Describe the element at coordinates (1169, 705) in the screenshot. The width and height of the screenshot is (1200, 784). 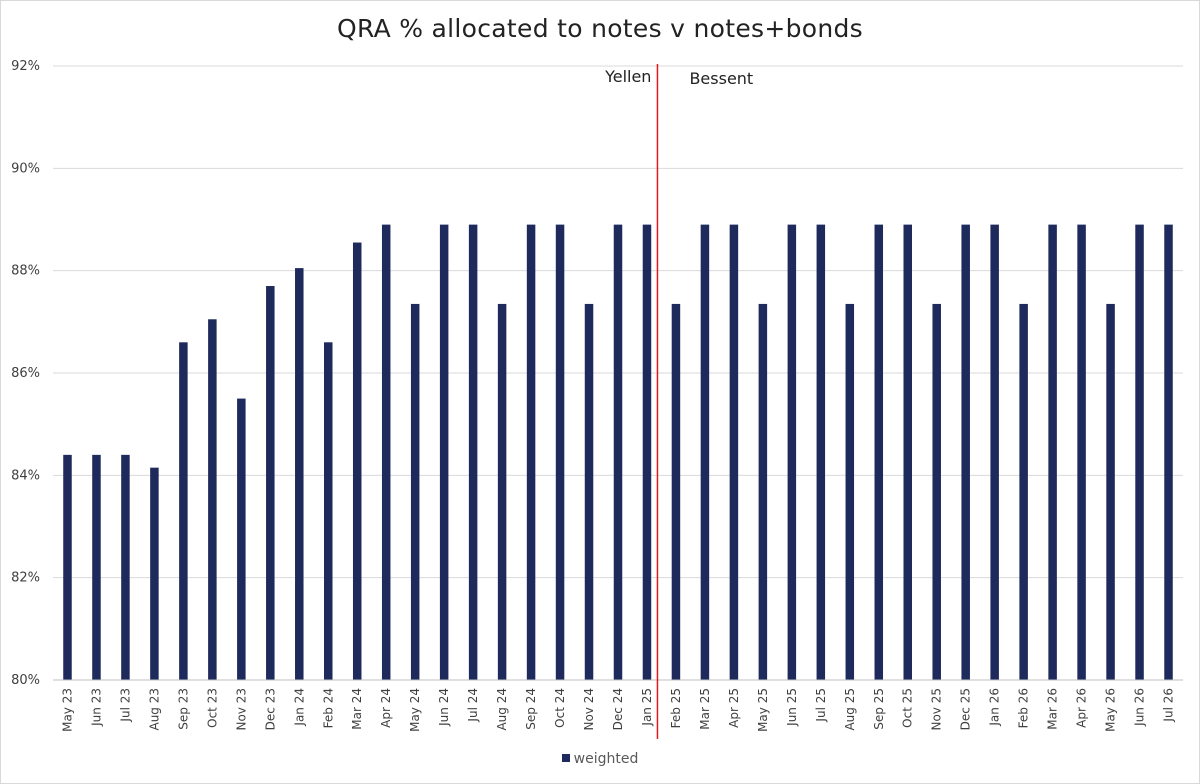
I see `x-tick-label: Jul 26` at that location.